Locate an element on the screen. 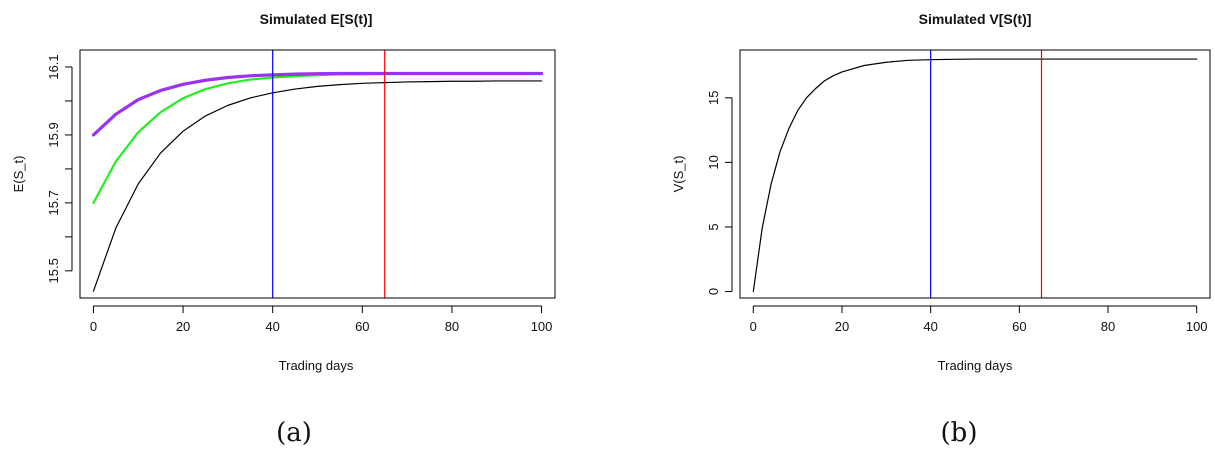  figure-caption: (a) is located at coordinates (294, 433).